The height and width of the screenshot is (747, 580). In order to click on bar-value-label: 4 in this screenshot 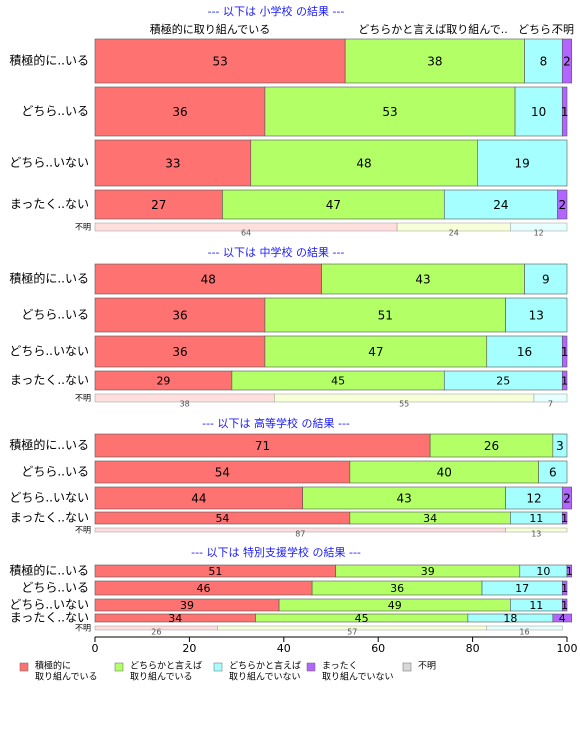, I will do `click(562, 618)`.